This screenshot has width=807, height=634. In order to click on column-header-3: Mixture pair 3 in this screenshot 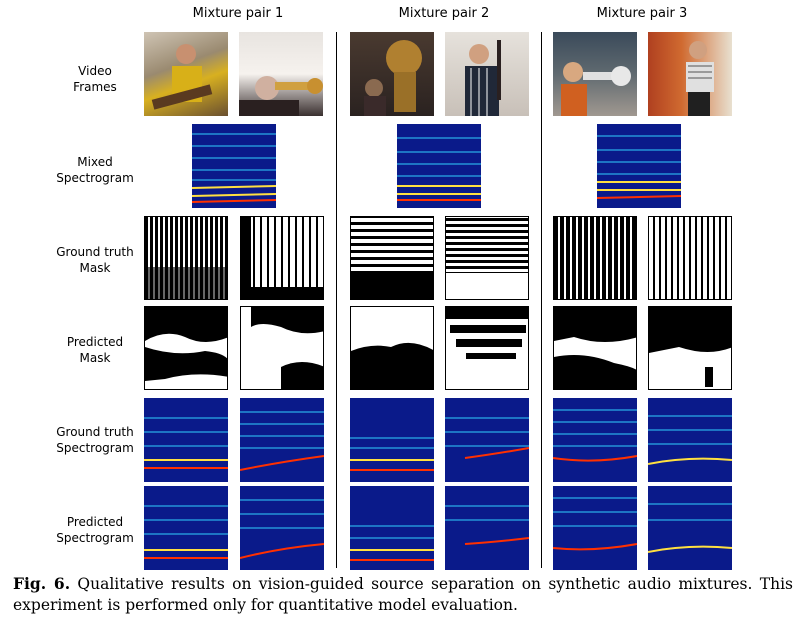, I will do `click(642, 13)`.